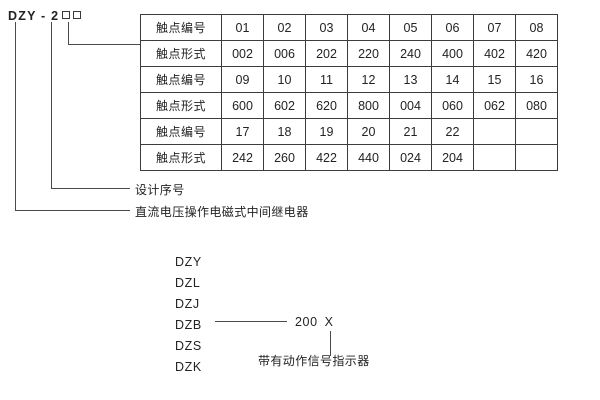 The width and height of the screenshot is (600, 400). What do you see at coordinates (160, 190) in the screenshot?
I see `annotation-design-serial: 设计序号` at bounding box center [160, 190].